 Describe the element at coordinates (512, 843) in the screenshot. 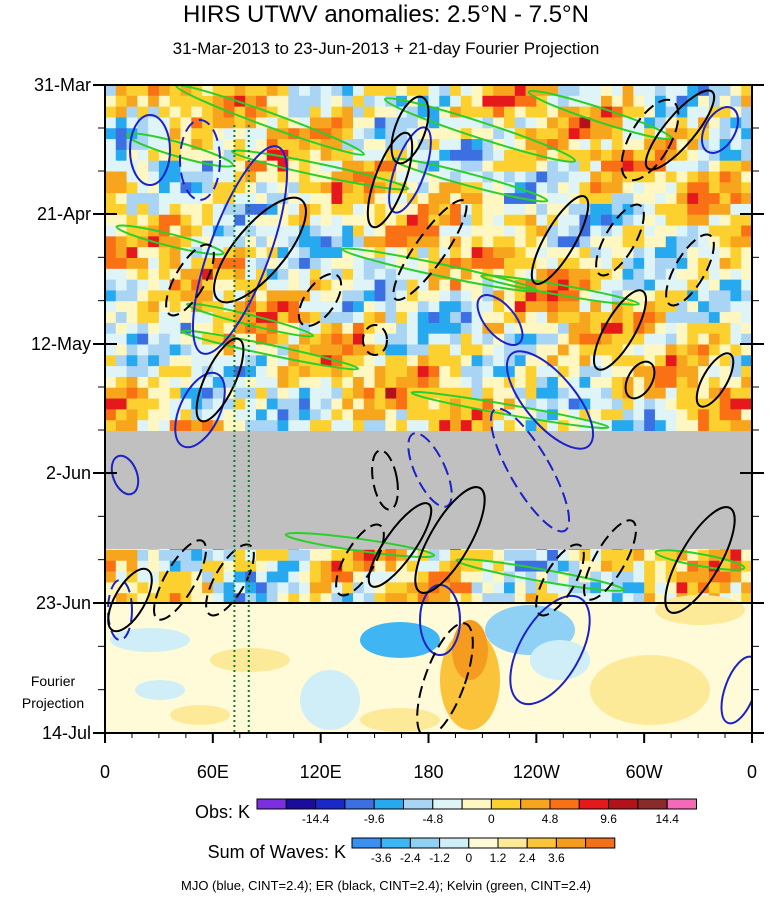

I see `colorbar-box` at that location.